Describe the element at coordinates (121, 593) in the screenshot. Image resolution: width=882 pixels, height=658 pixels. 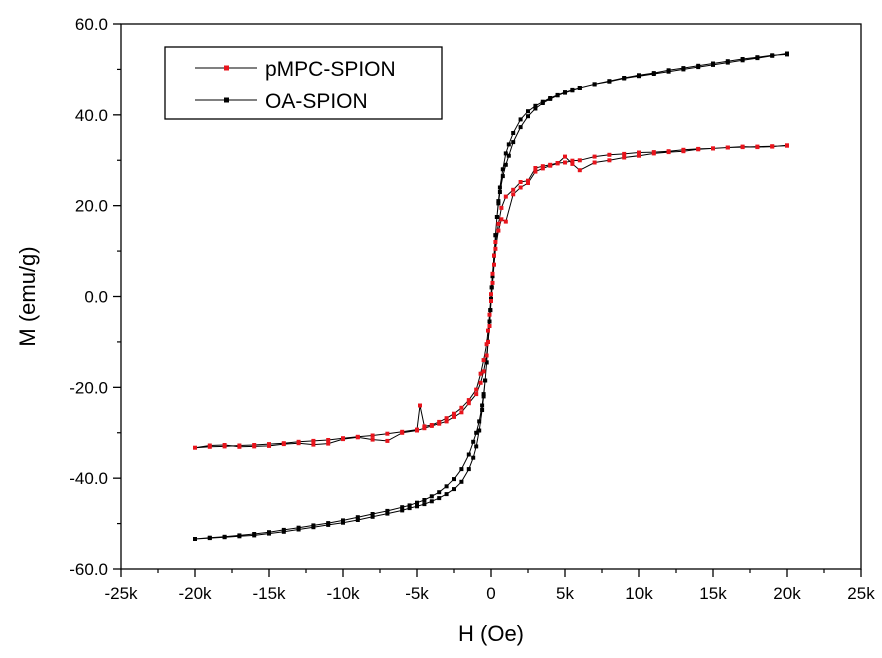
I see `x-tick-label: -25k` at that location.